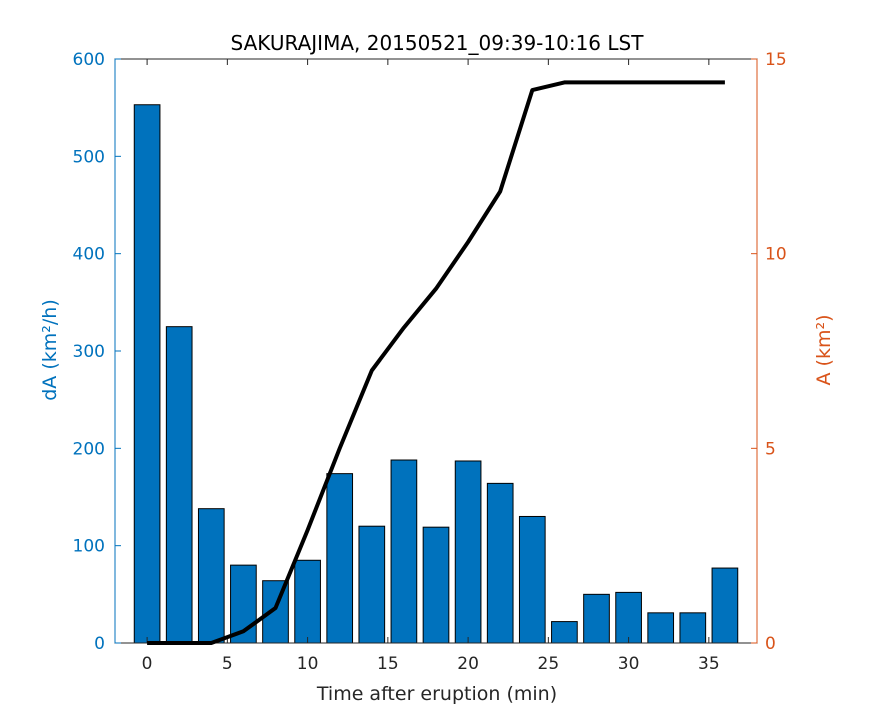 This screenshot has width=875, height=723. I want to click on x-tick-label: 20, so click(468, 664).